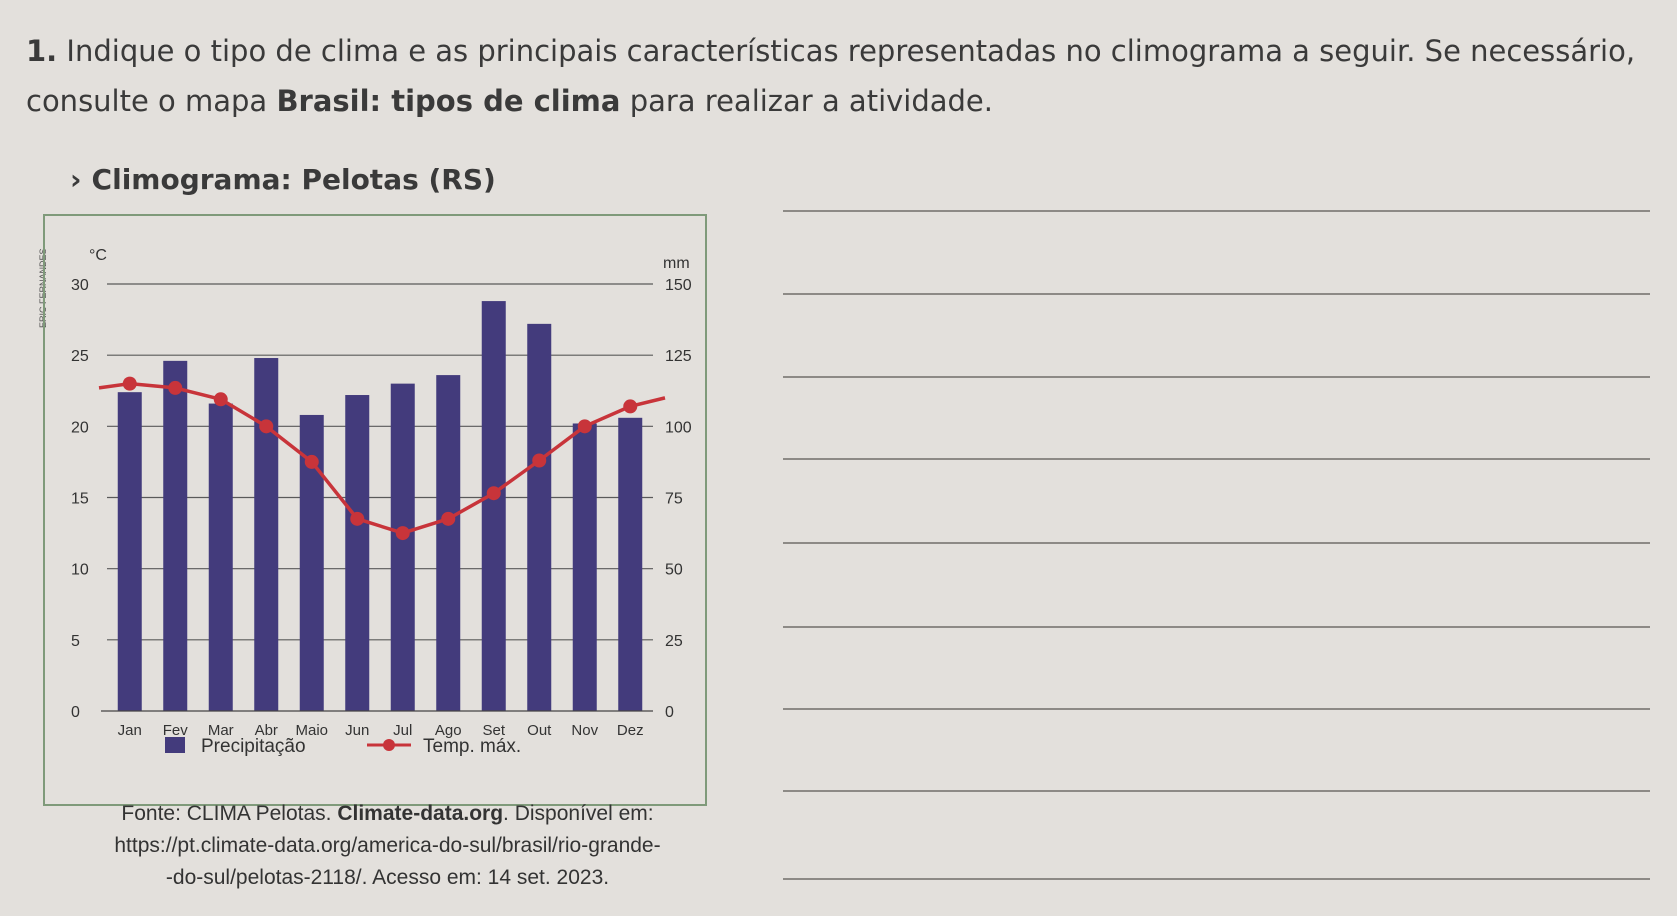 This screenshot has width=1677, height=916. Describe the element at coordinates (226, 813) in the screenshot. I see `source-prefix: Fonte: CLIMA Pelotas.` at that location.